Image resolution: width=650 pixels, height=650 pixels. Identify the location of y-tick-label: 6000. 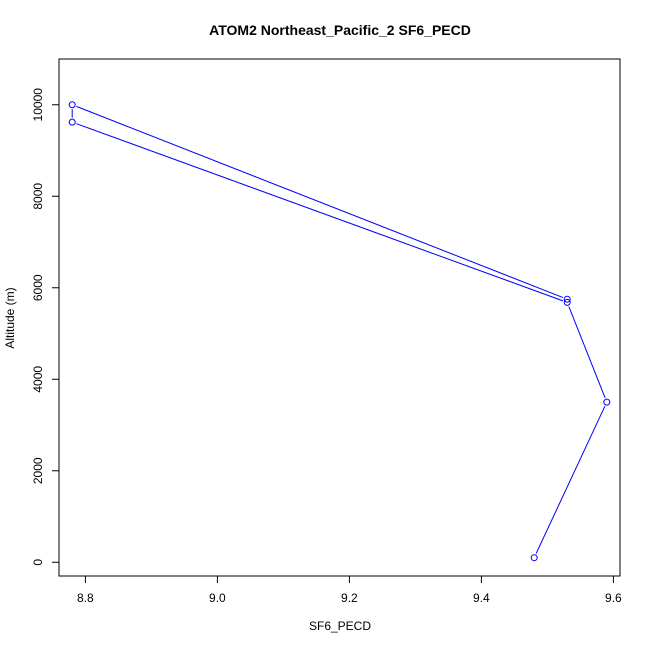
(38, 287).